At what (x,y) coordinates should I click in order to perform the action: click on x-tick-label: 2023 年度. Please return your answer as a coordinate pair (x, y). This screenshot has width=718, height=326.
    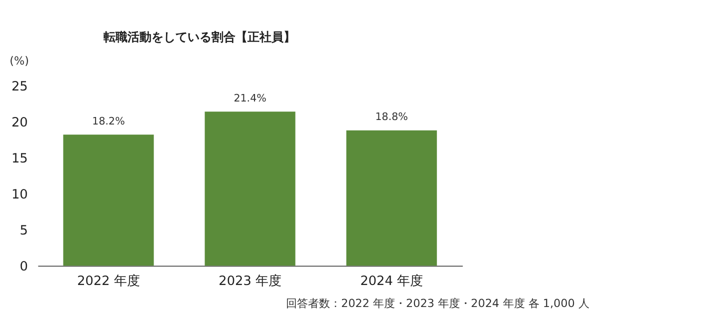
    Looking at the image, I should click on (250, 281).